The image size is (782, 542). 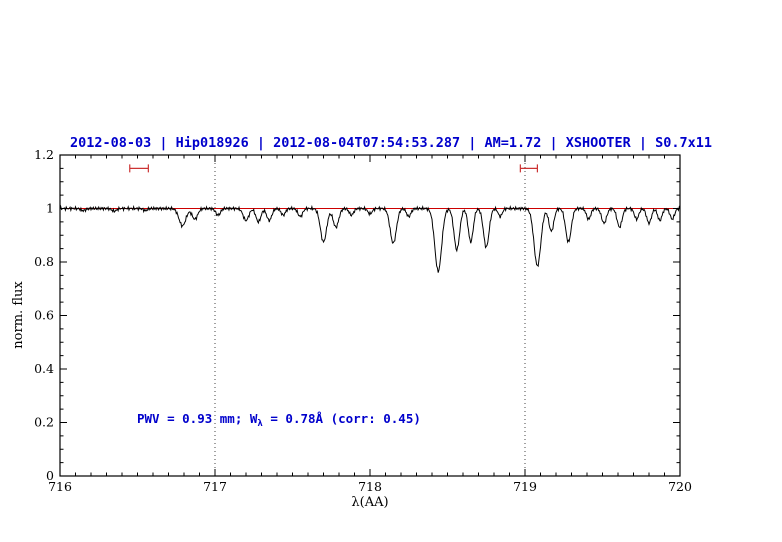 What do you see at coordinates (370, 238) in the screenshot?
I see `spectrum-line` at bounding box center [370, 238].